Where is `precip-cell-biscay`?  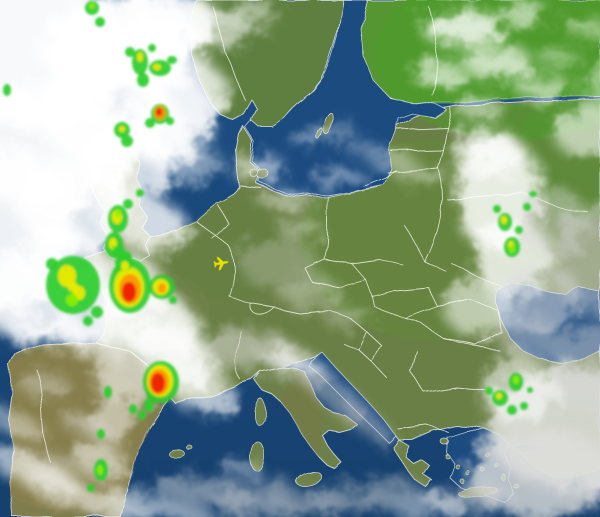
precip-cell-biscay is located at coordinates (74, 291).